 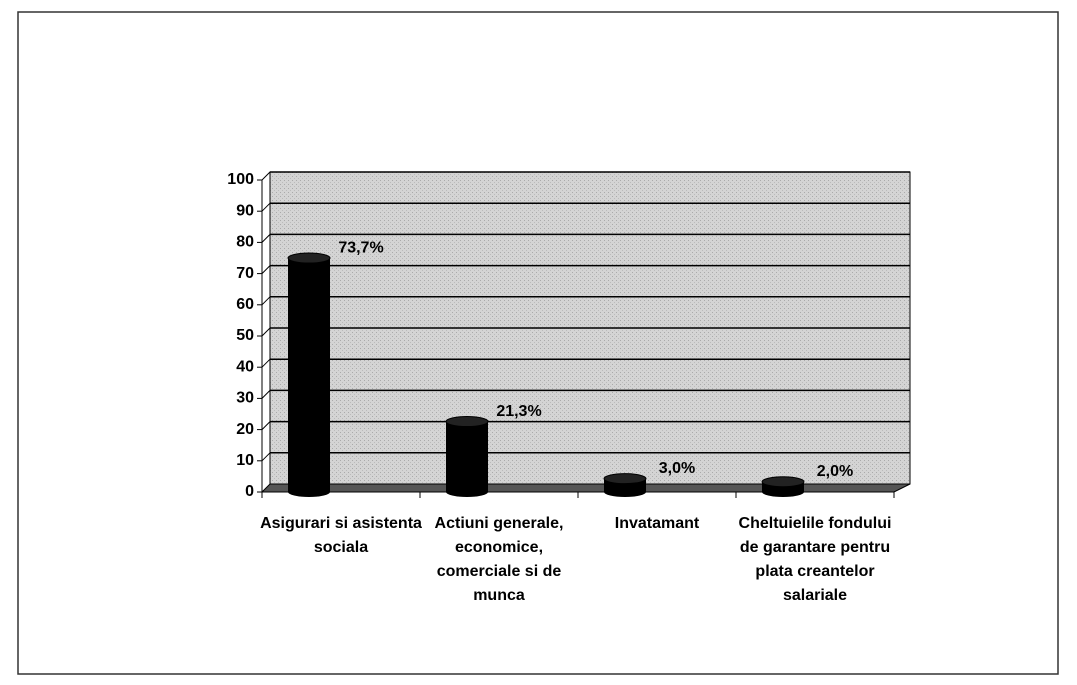 I want to click on y-tick-label: 10, so click(x=245, y=460).